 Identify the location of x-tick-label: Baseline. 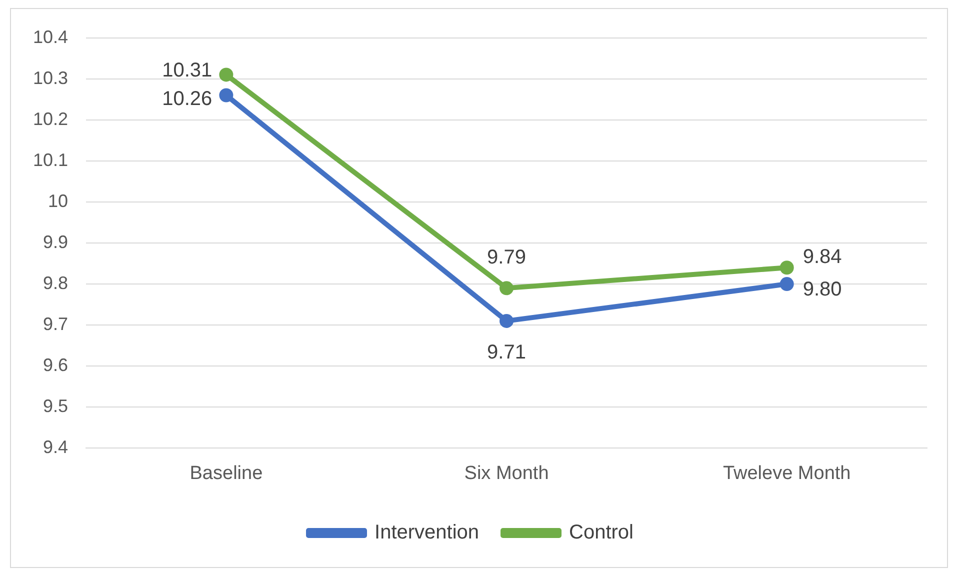
(226, 473).